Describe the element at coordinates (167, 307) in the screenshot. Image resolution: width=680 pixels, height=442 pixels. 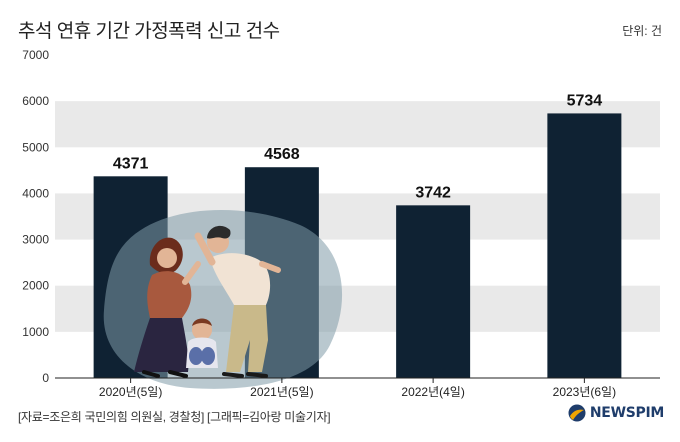
I see `woman-figure` at that location.